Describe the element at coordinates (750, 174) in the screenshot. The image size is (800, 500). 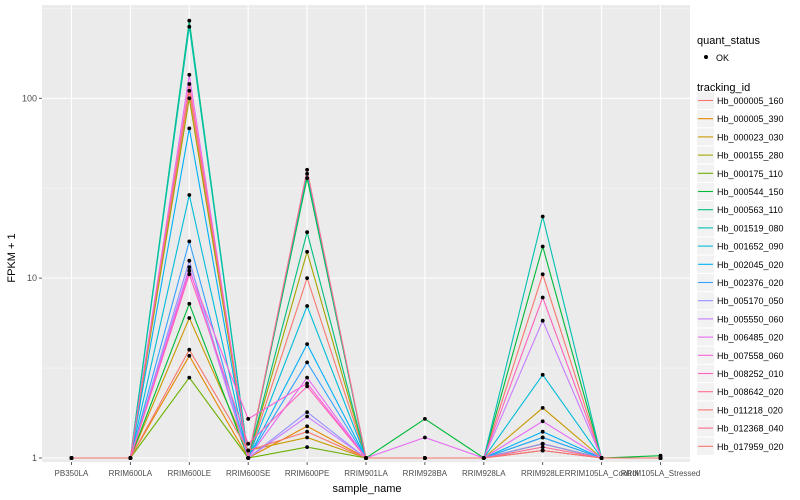
I see `legend-label: Hb_000175_110` at that location.